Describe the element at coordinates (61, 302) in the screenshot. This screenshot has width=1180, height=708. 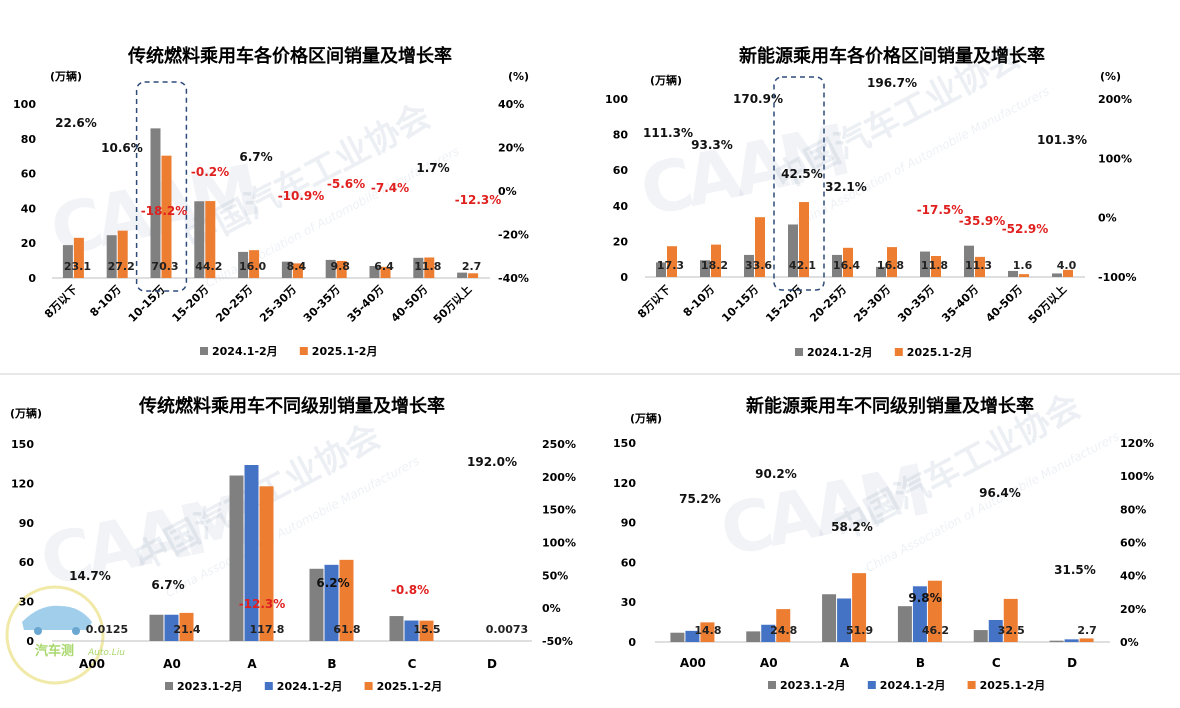
I see `x-tick-label: 8万以下` at that location.